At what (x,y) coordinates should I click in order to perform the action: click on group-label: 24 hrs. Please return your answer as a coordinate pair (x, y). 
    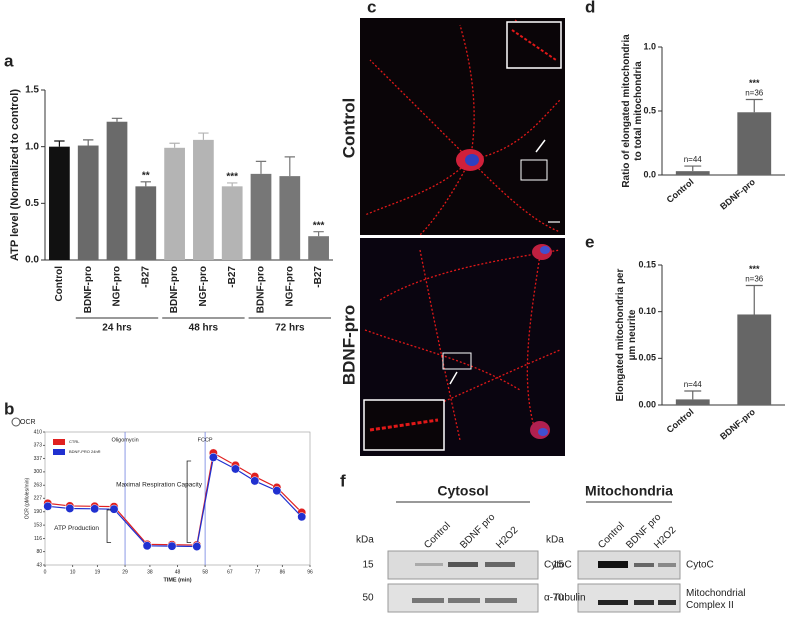
    Looking at the image, I should click on (117, 328).